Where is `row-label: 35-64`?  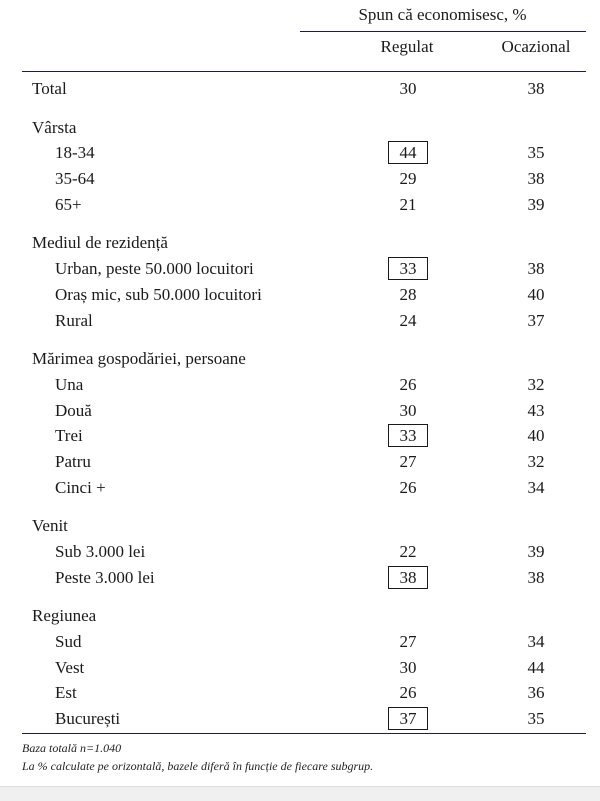
row-label: 35-64 is located at coordinates (75, 179).